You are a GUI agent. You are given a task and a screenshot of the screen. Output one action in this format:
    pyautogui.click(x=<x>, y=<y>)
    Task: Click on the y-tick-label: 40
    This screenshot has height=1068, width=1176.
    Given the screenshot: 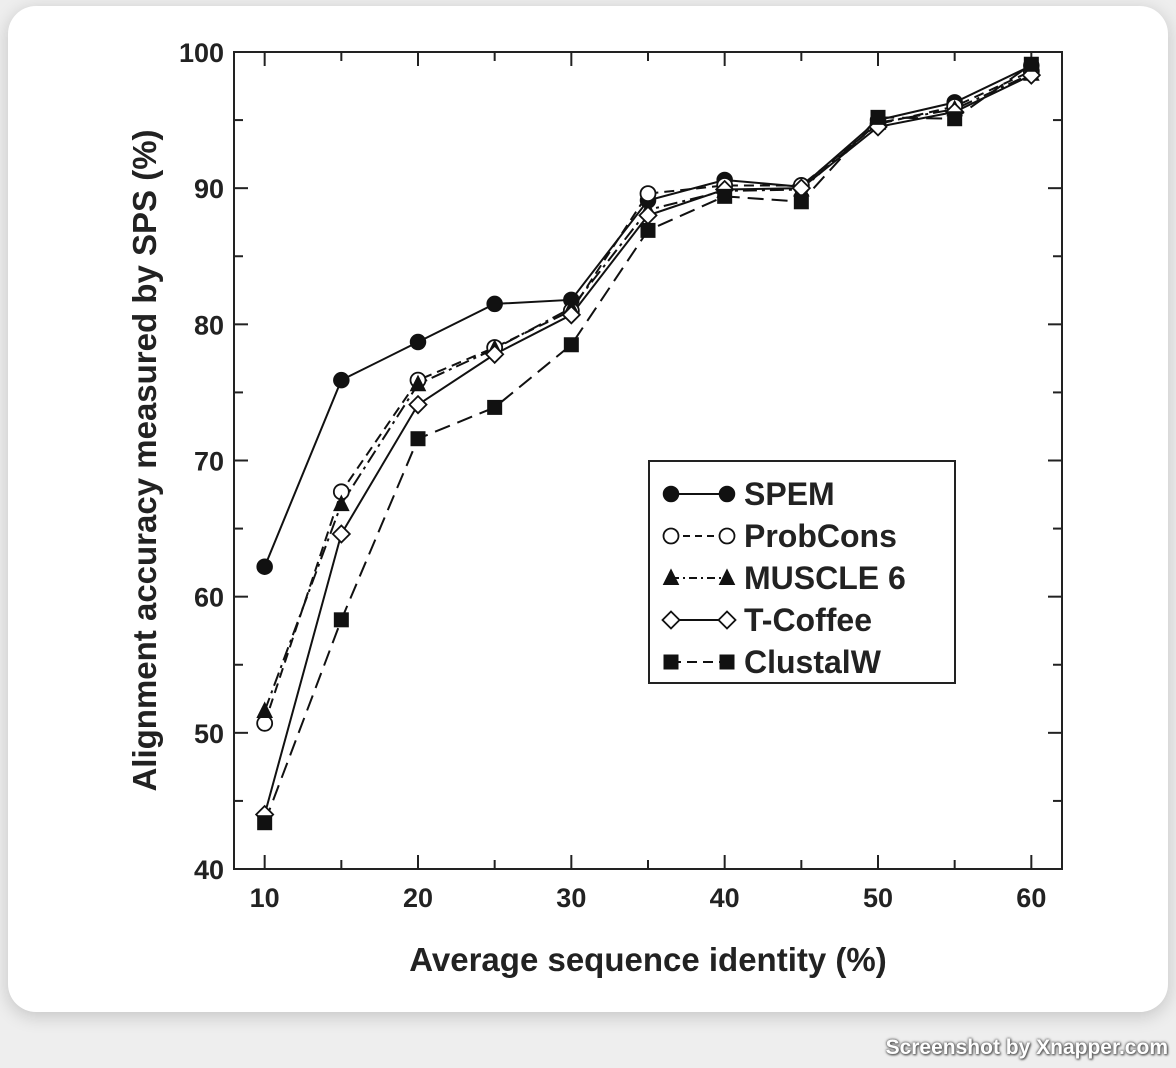 What is the action you would take?
    pyautogui.click(x=209, y=870)
    